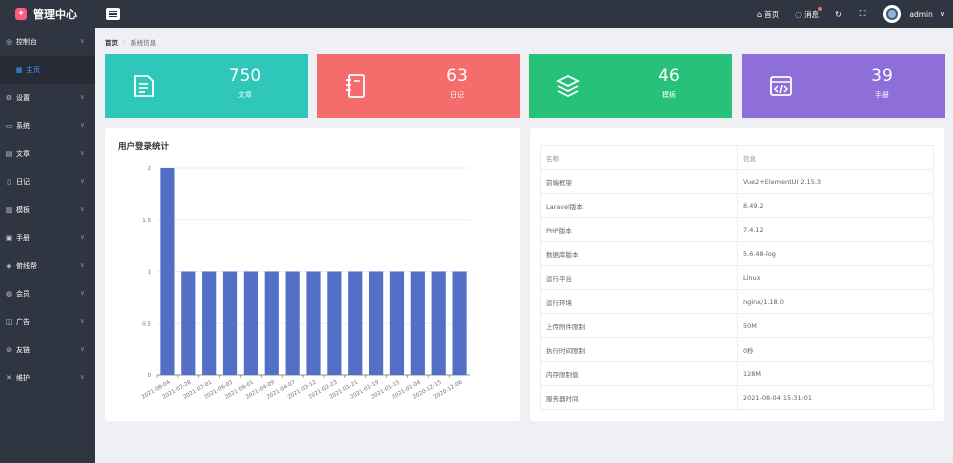 The height and width of the screenshot is (463, 953). Describe the element at coordinates (23, 294) in the screenshot. I see `sidebar-item-label: 会员` at that location.